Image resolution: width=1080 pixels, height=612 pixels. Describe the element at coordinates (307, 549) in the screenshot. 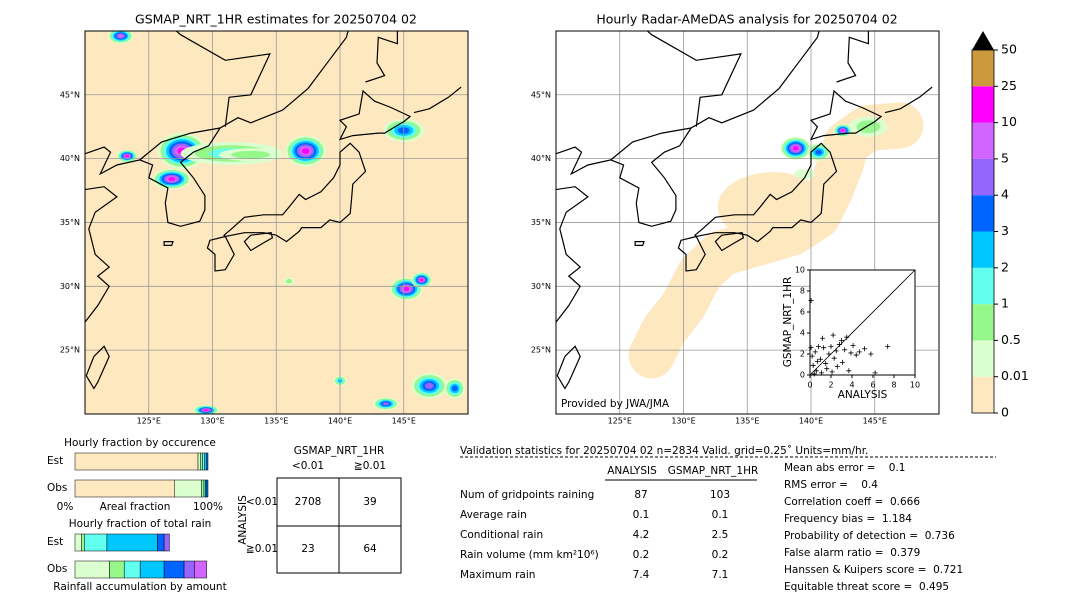

I see `table-cell: 23` at that location.